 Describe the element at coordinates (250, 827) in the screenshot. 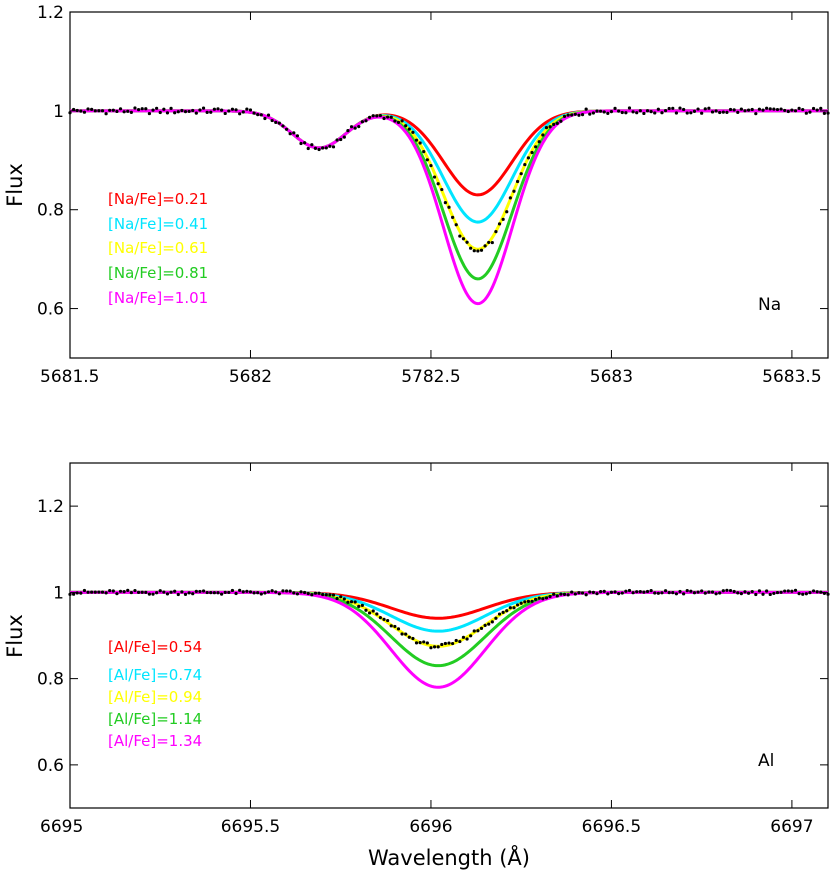

I see `x-tick-label: 6695.5` at that location.